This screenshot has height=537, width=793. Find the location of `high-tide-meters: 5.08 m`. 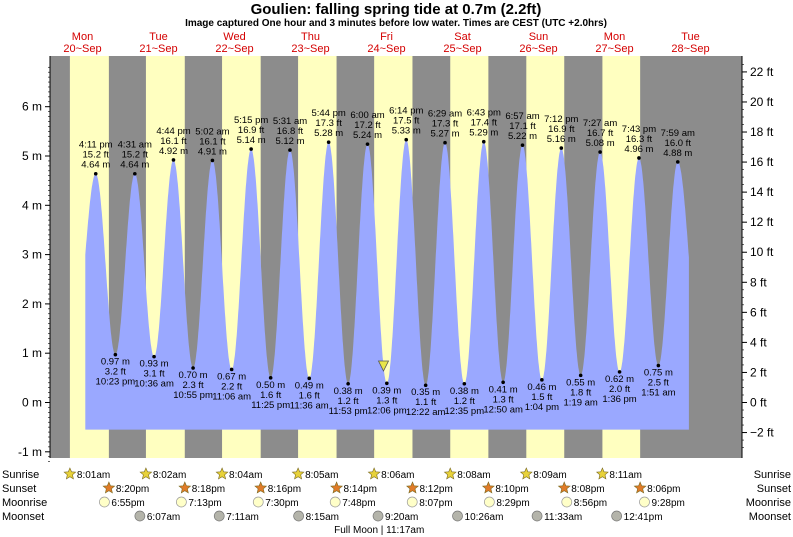

high-tide-meters: 5.08 m is located at coordinates (600, 143).